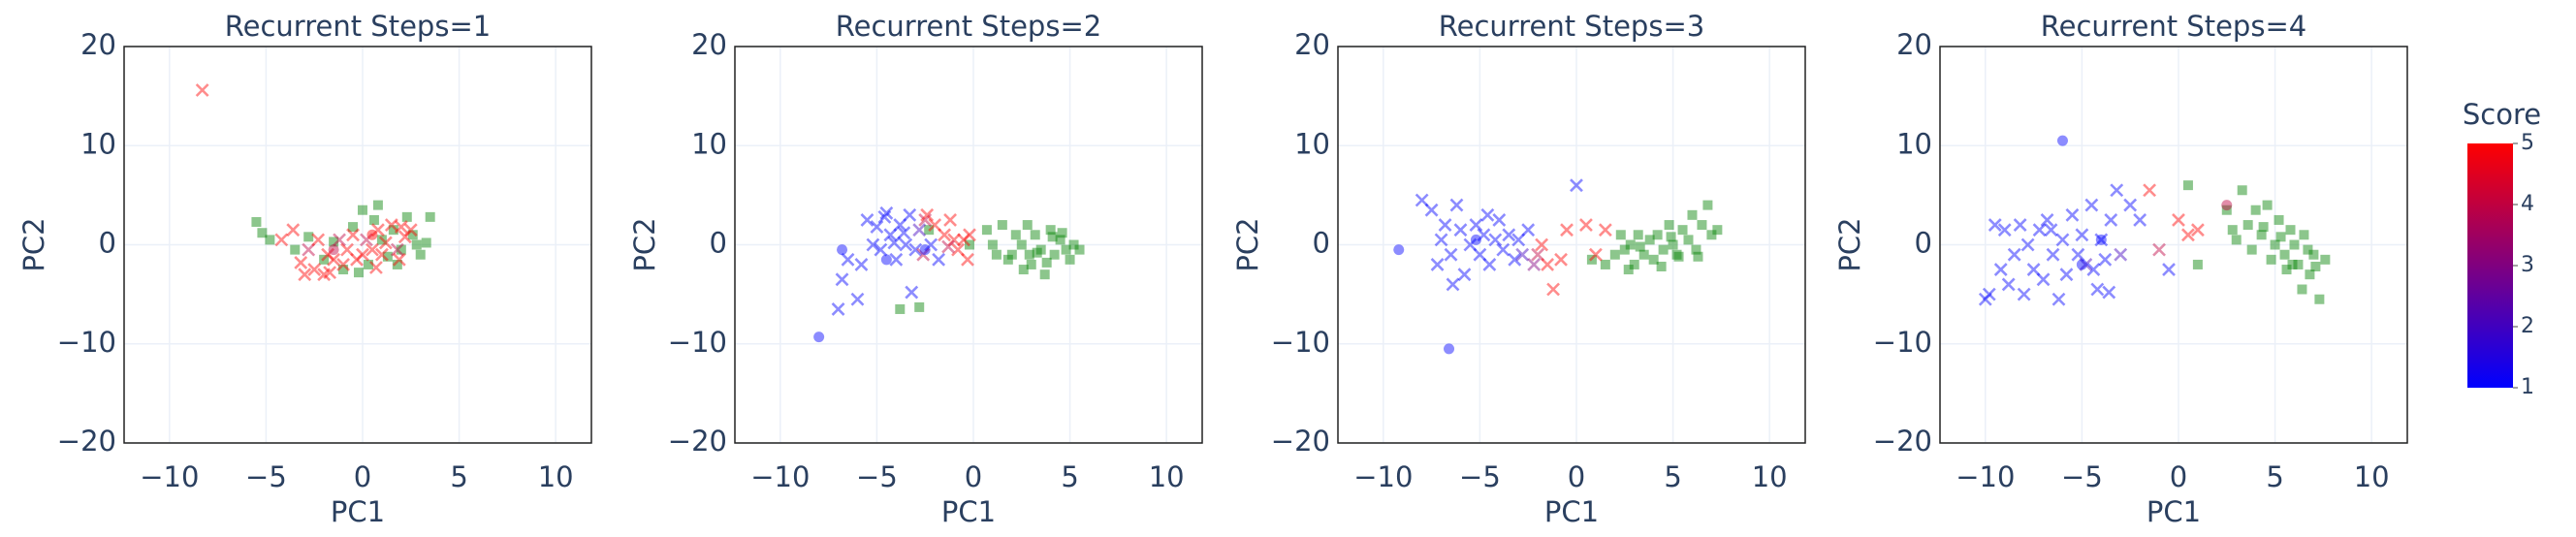 Image resolution: width=2576 pixels, height=537 pixels. I want to click on y-axis-label: PC2, so click(1247, 244).